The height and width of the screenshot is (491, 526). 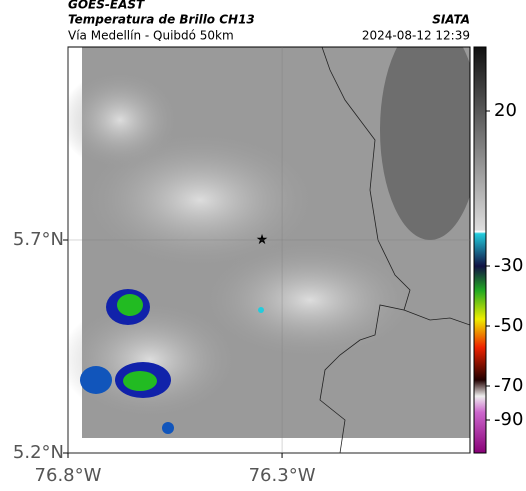 What do you see at coordinates (505, 110) in the screenshot?
I see `colorbar-tick-label: 20` at bounding box center [505, 110].